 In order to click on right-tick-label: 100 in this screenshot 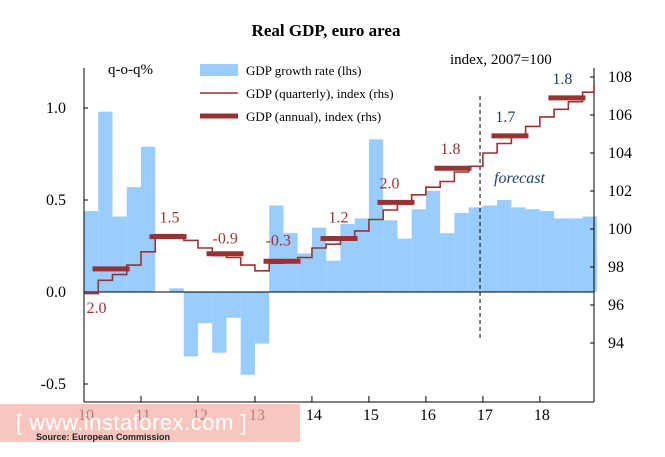, I will do `click(620, 229)`.